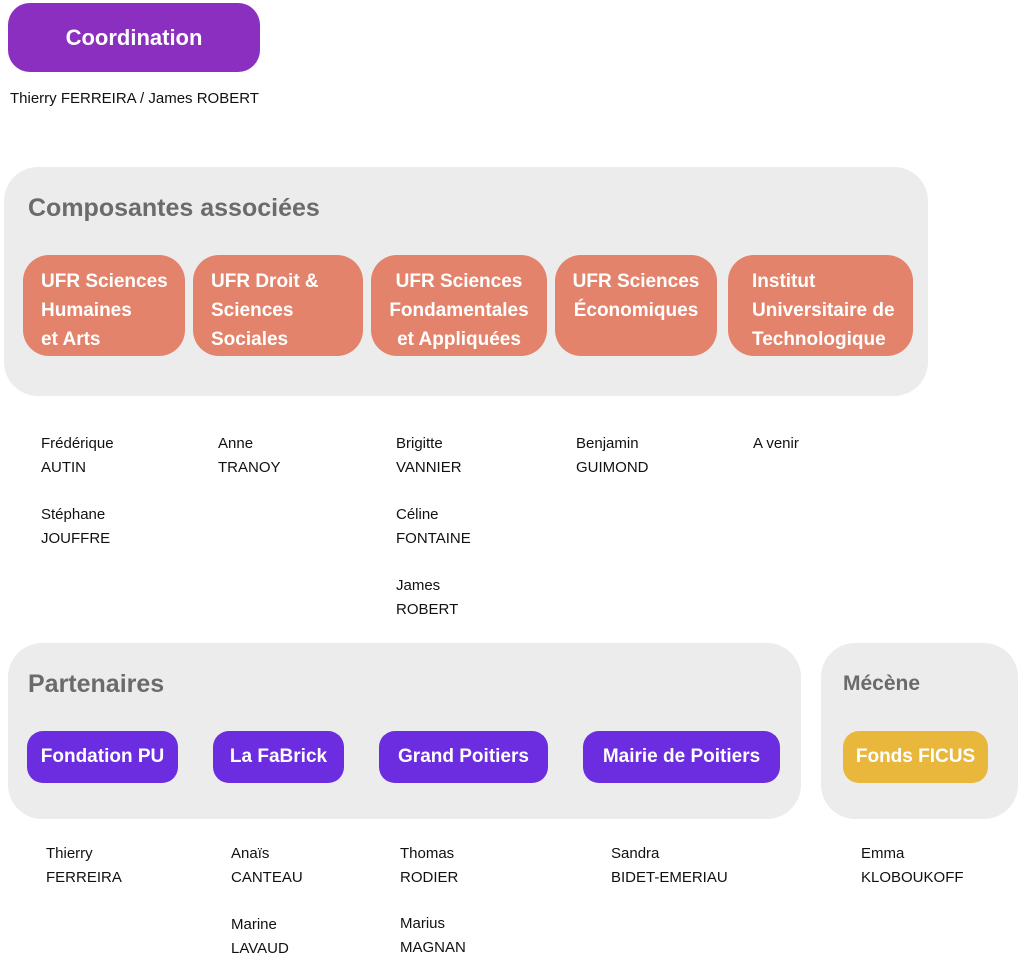  I want to click on contact: Benjamin GUIMOND, so click(612, 455).